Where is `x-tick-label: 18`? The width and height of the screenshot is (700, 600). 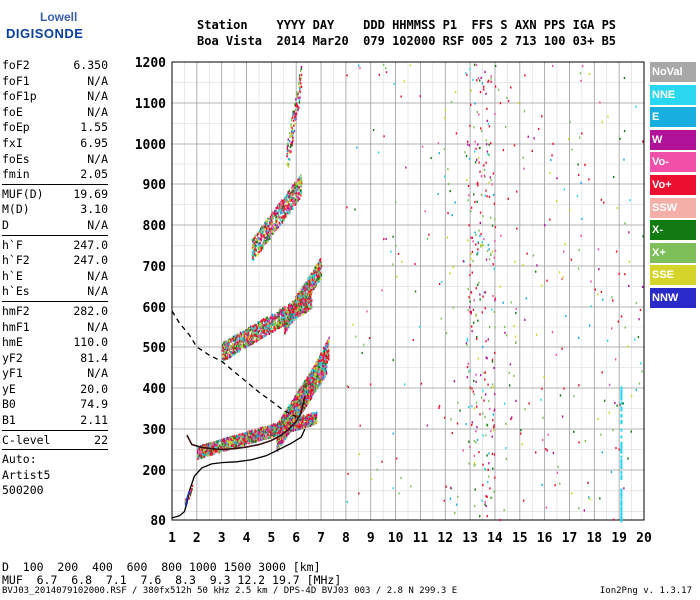 x-tick-label: 18 is located at coordinates (594, 538).